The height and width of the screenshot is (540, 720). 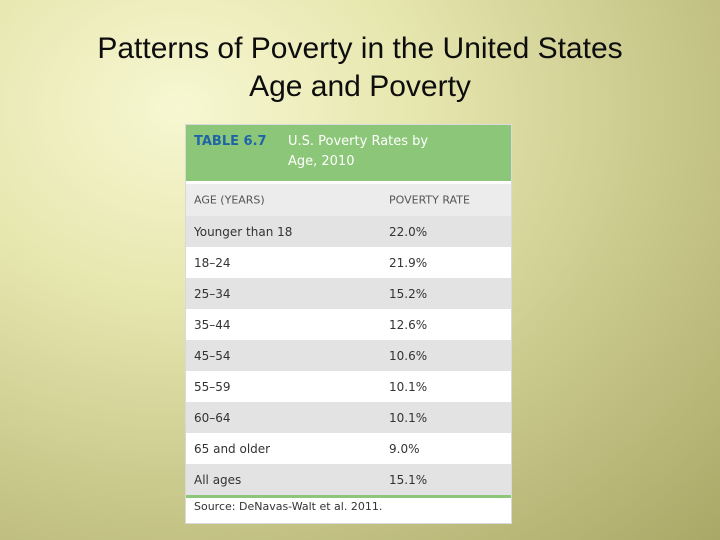 I want to click on column-headers: AGE (YEARS) POVERTY RATE, so click(x=348, y=200).